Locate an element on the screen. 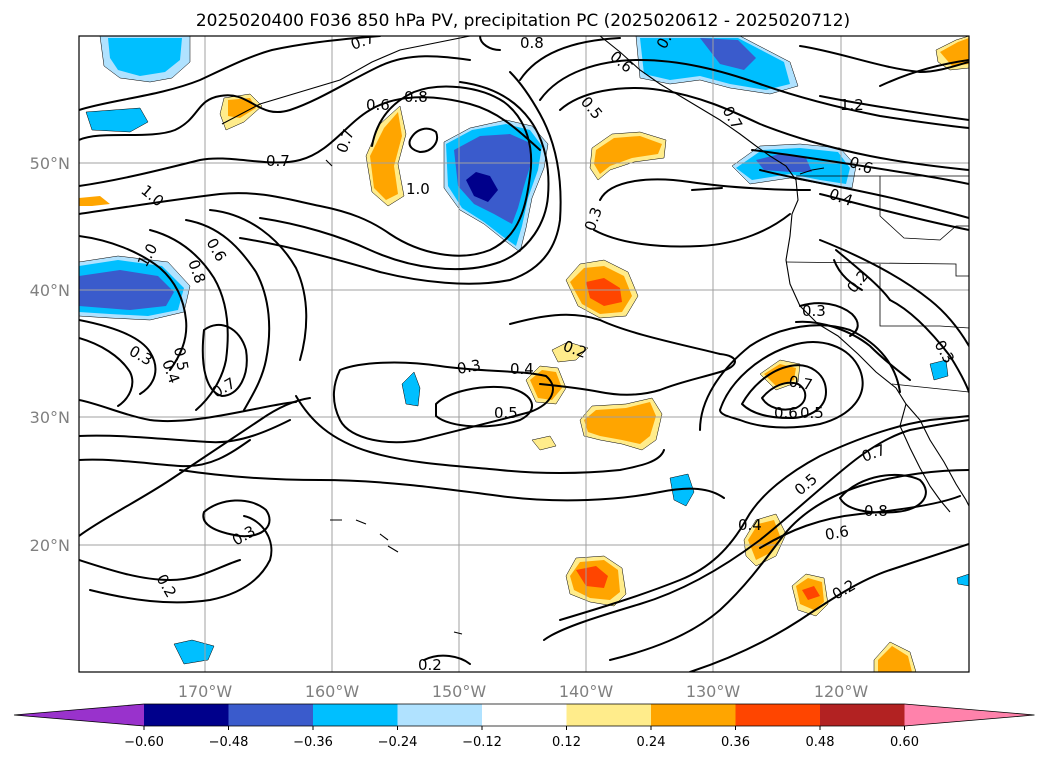 This screenshot has width=1047, height=765. lat-tick-label: 30°N is located at coordinates (50, 417).